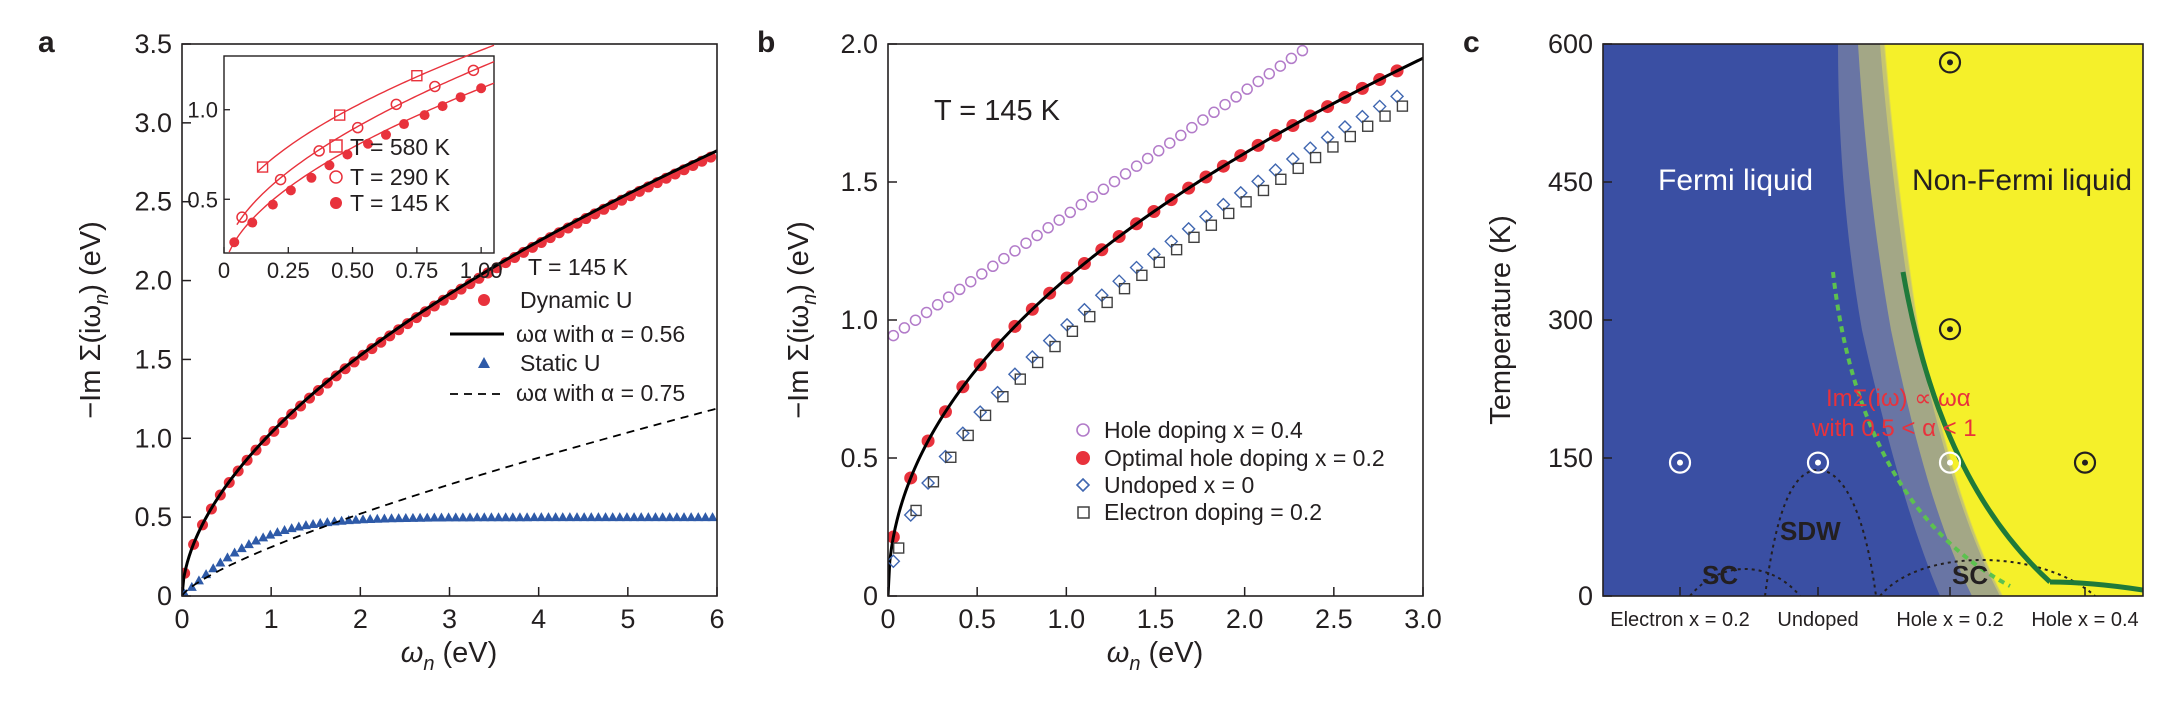 The width and height of the screenshot is (2169, 714). Describe the element at coordinates (1179, 485) in the screenshot. I see `legend-undoped: Undoped x = 0` at that location.